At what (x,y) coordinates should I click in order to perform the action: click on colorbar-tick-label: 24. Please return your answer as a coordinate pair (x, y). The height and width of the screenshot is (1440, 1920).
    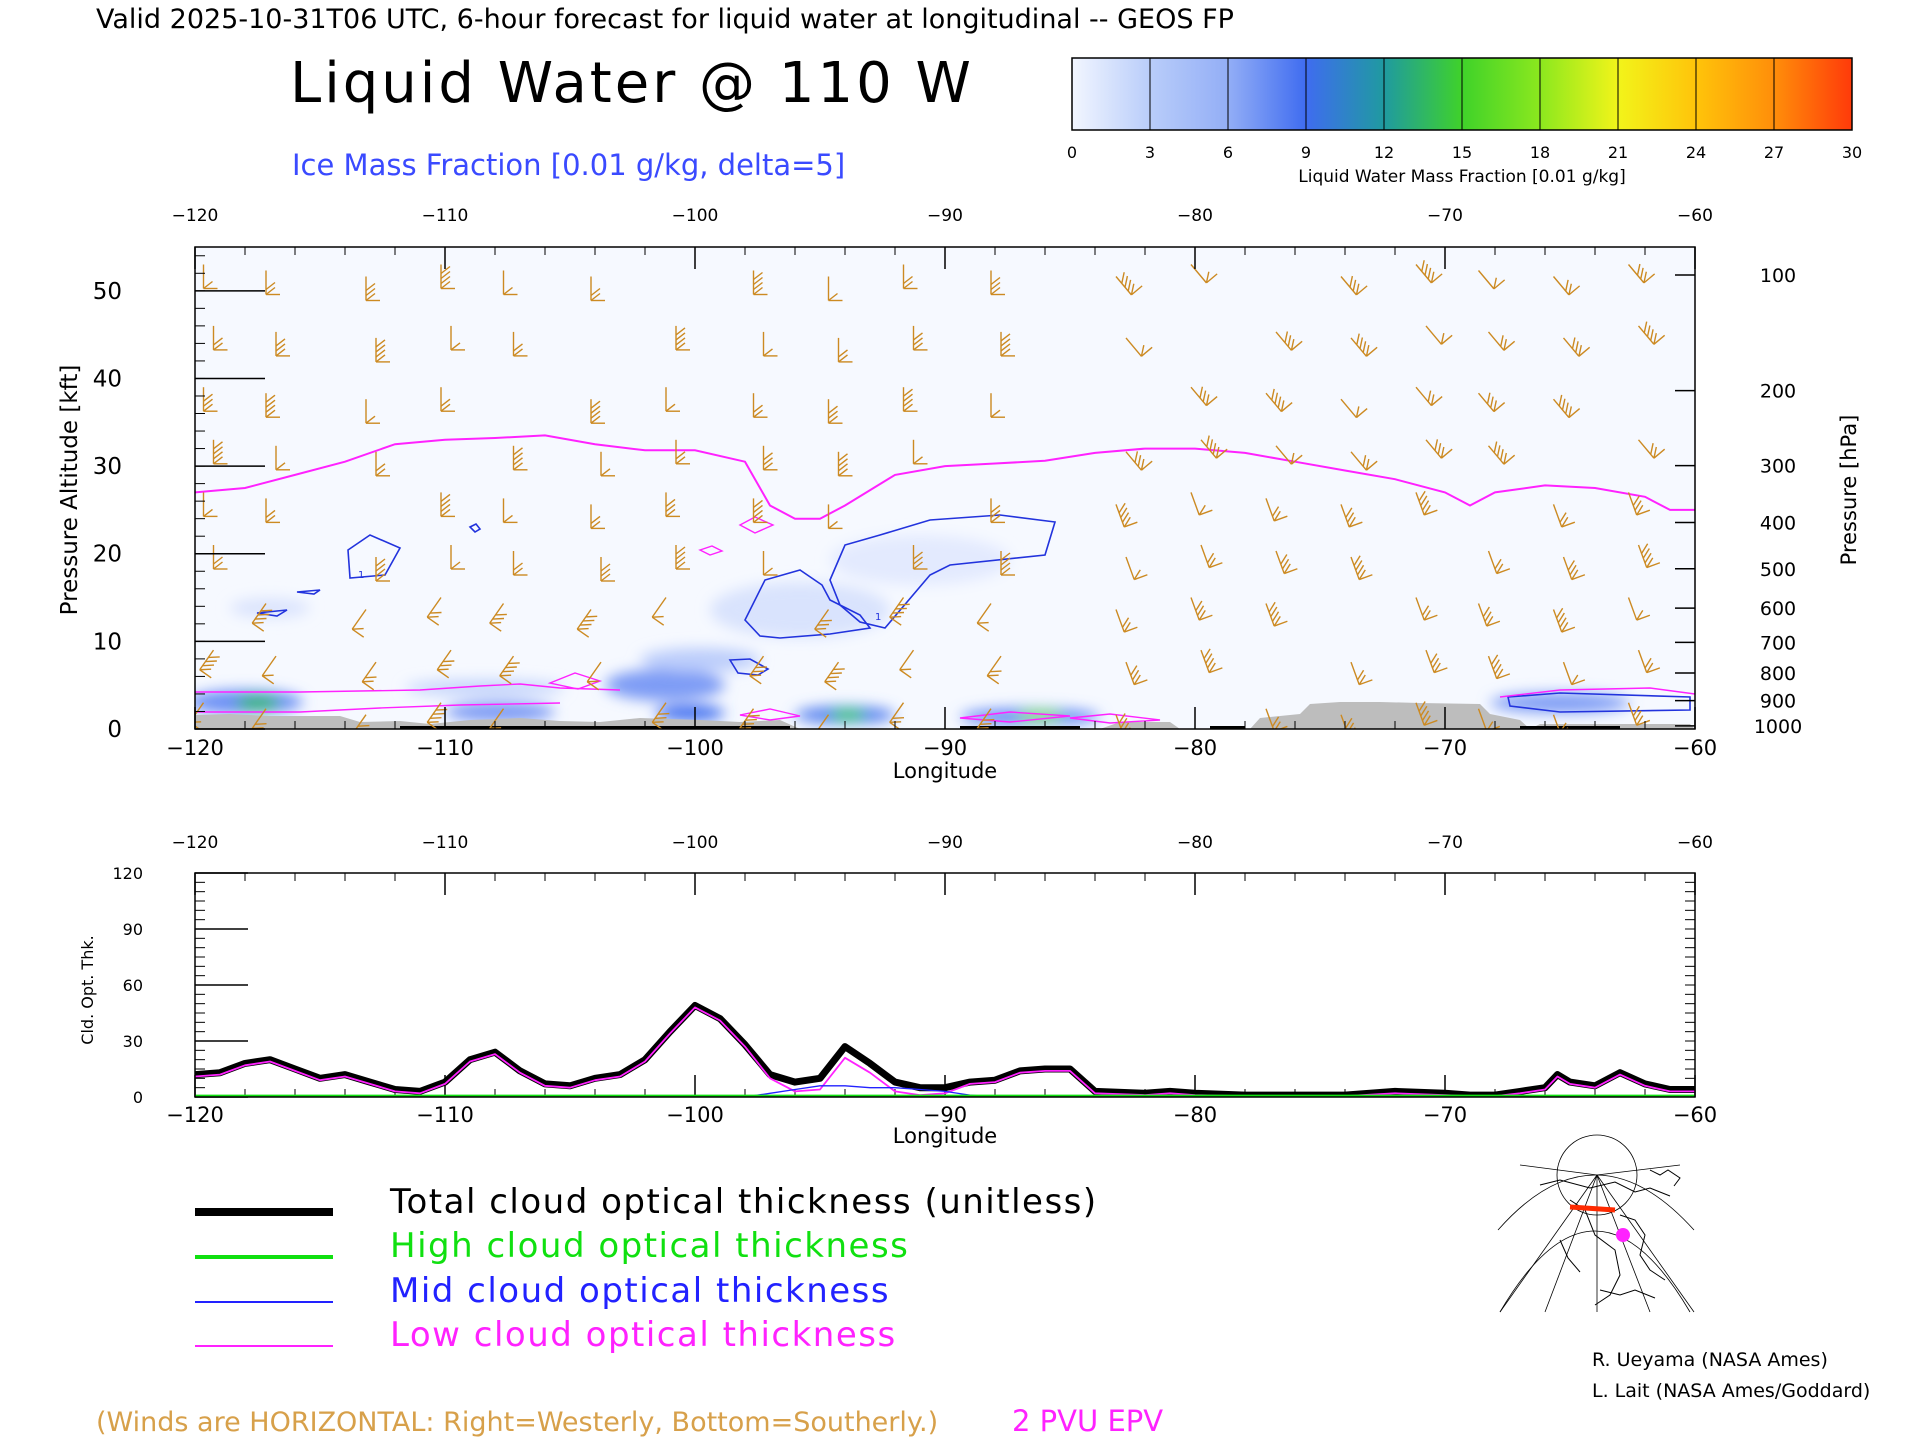
    Looking at the image, I should click on (1696, 152).